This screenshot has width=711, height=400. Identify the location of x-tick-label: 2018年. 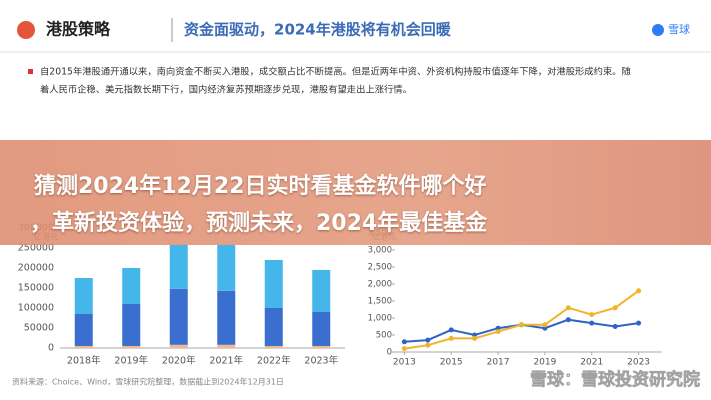
(84, 361).